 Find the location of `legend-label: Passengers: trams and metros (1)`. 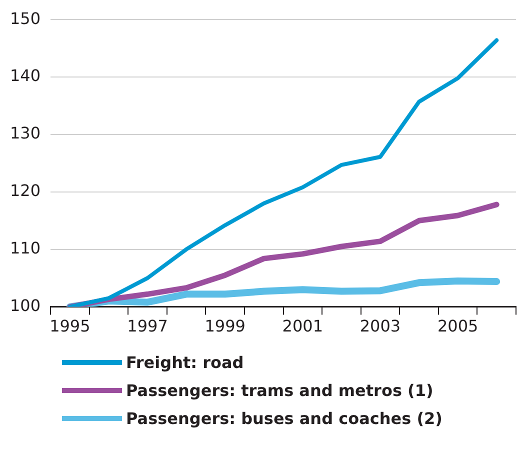

legend-label: Passengers: trams and metros (1) is located at coordinates (279, 391).